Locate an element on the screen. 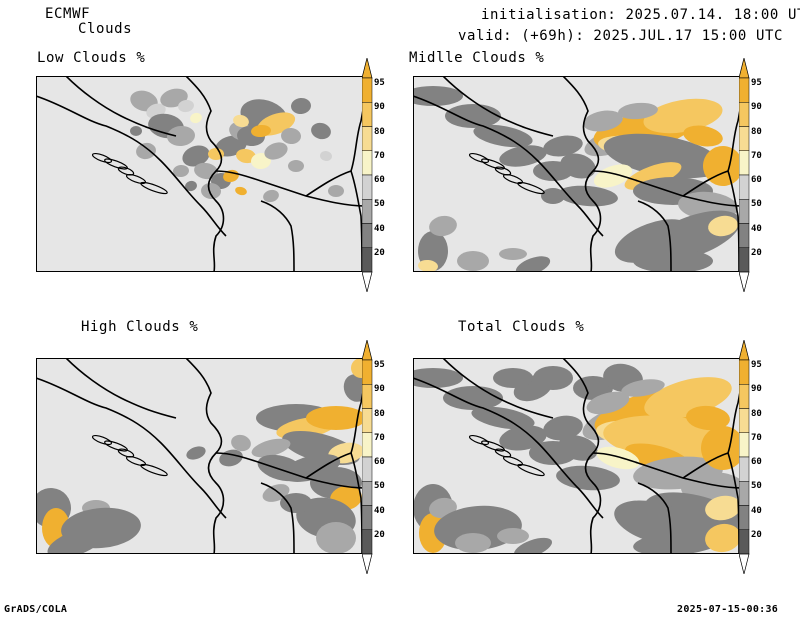 This screenshot has width=800, height=618. product-name: Clouds is located at coordinates (105, 29).